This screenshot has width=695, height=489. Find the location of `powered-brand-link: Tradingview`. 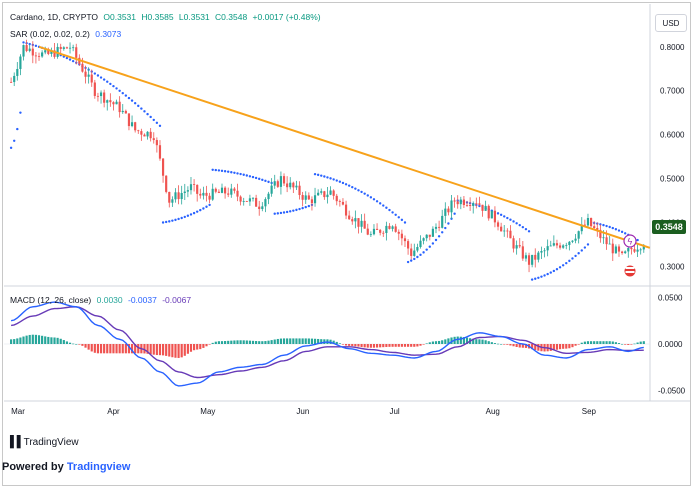

powered-brand-link: Tradingview is located at coordinates (98, 467).